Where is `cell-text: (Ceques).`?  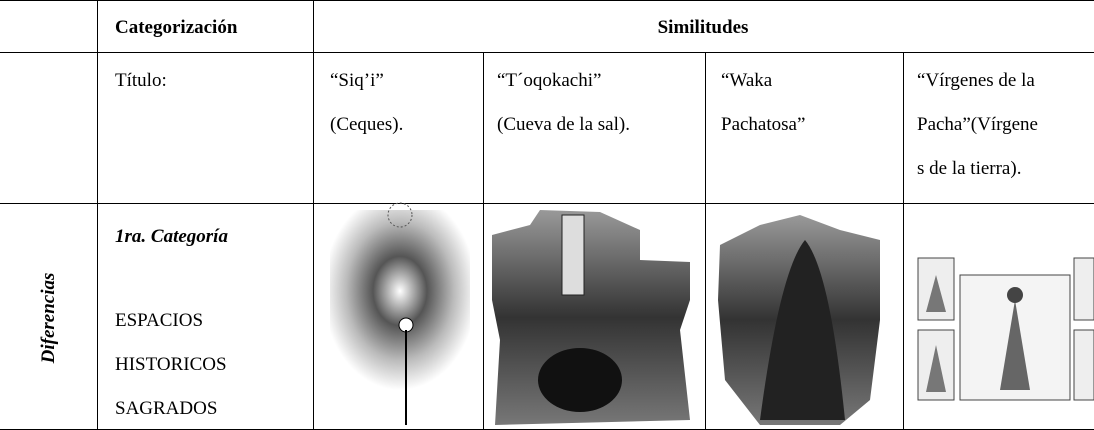
cell-text: (Ceques). is located at coordinates (366, 124).